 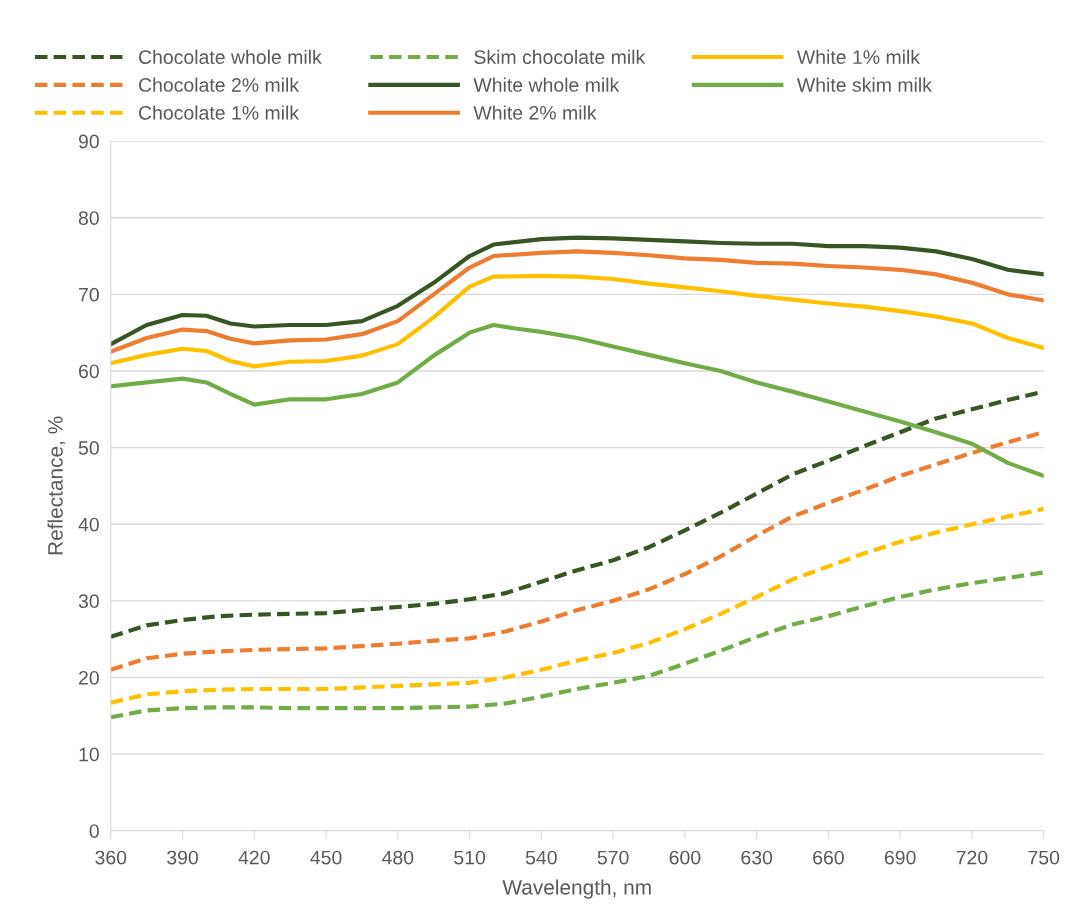 What do you see at coordinates (88, 141) in the screenshot?
I see `y-tick-label: 90` at bounding box center [88, 141].